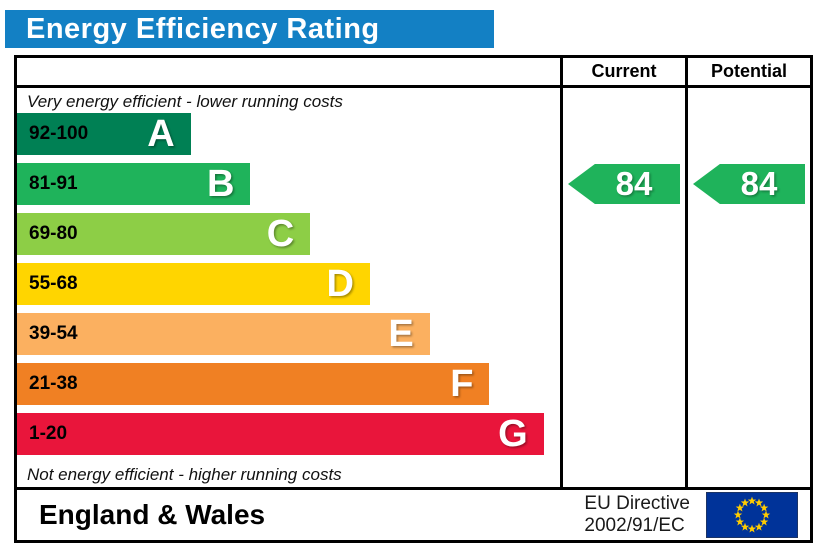 Image resolution: width=820 pixels, height=547 pixels. Describe the element at coordinates (634, 183) in the screenshot. I see `current-rating-value: 84` at that location.